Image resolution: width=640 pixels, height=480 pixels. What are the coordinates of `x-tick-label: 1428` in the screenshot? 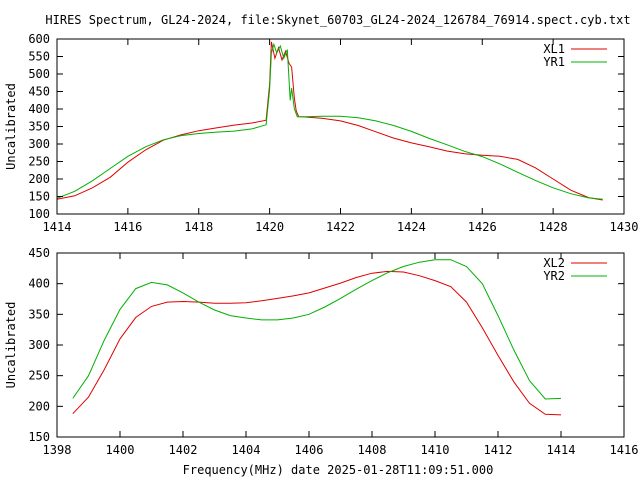 It's located at (553, 227).